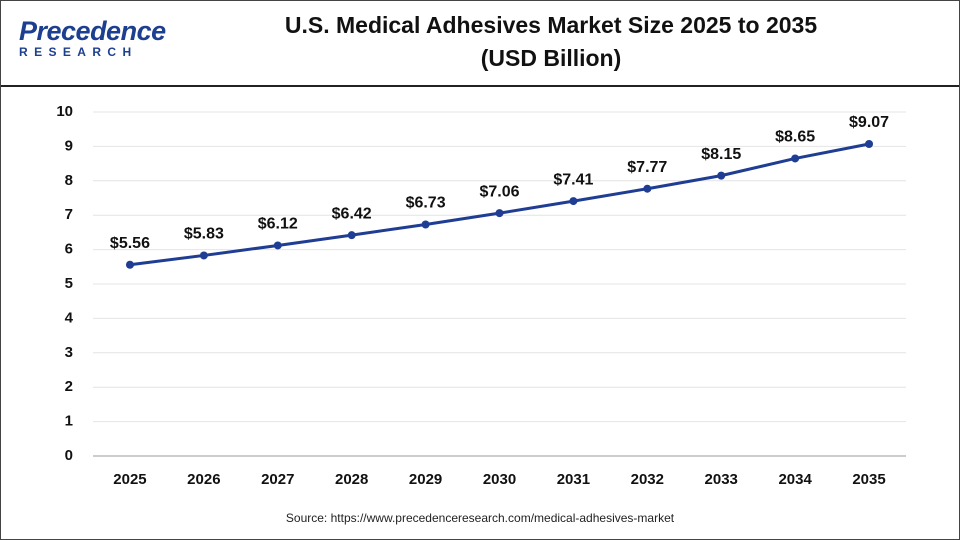 The image size is (960, 540). Describe the element at coordinates (277, 479) in the screenshot. I see `x-tick-label: 2027` at that location.